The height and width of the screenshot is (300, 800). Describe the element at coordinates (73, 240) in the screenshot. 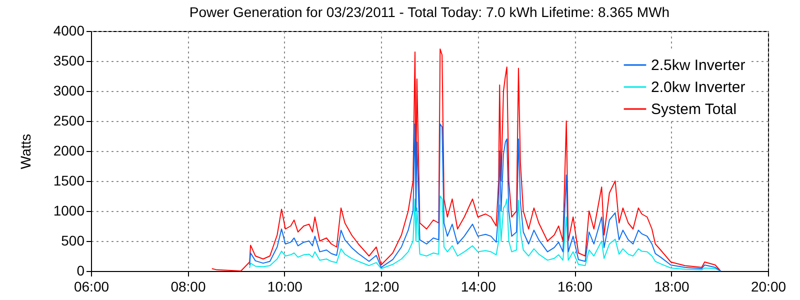

I see `y-tick-label: 500` at that location.